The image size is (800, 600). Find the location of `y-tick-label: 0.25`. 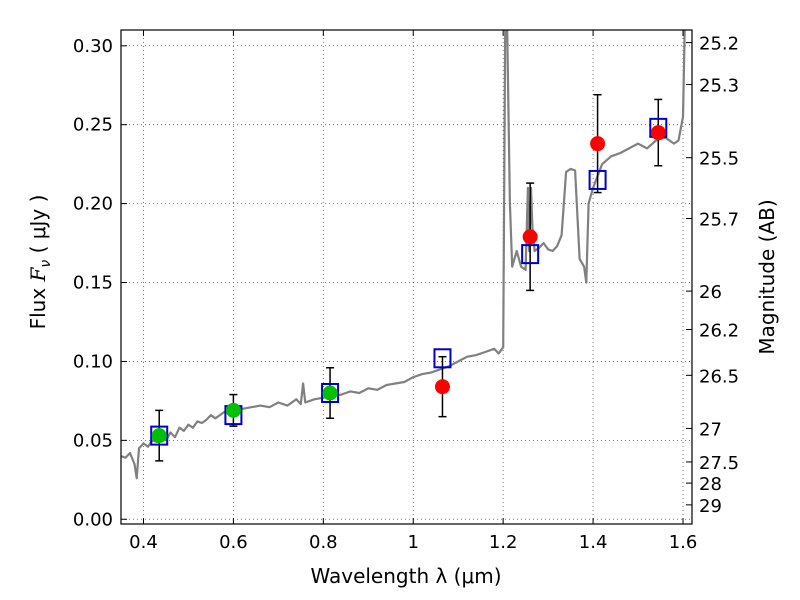

y-tick-label: 0.25 is located at coordinates (93, 125).